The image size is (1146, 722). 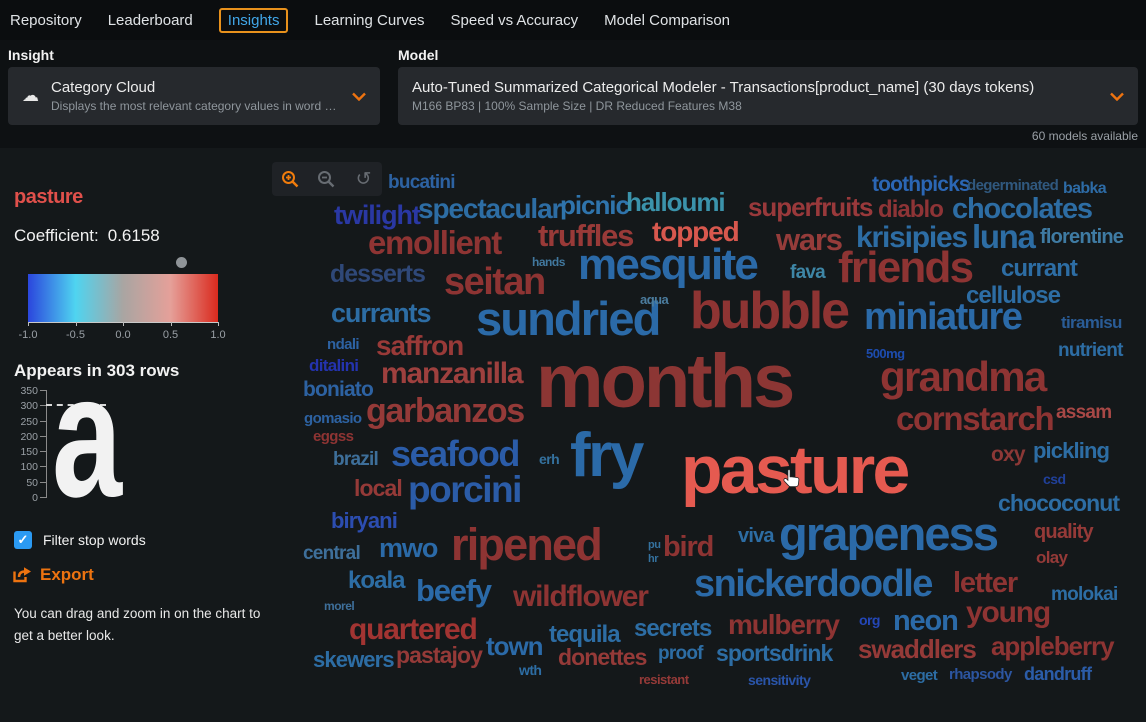 I want to click on cloud-word-chococonut: chococonut, so click(x=1059, y=503).